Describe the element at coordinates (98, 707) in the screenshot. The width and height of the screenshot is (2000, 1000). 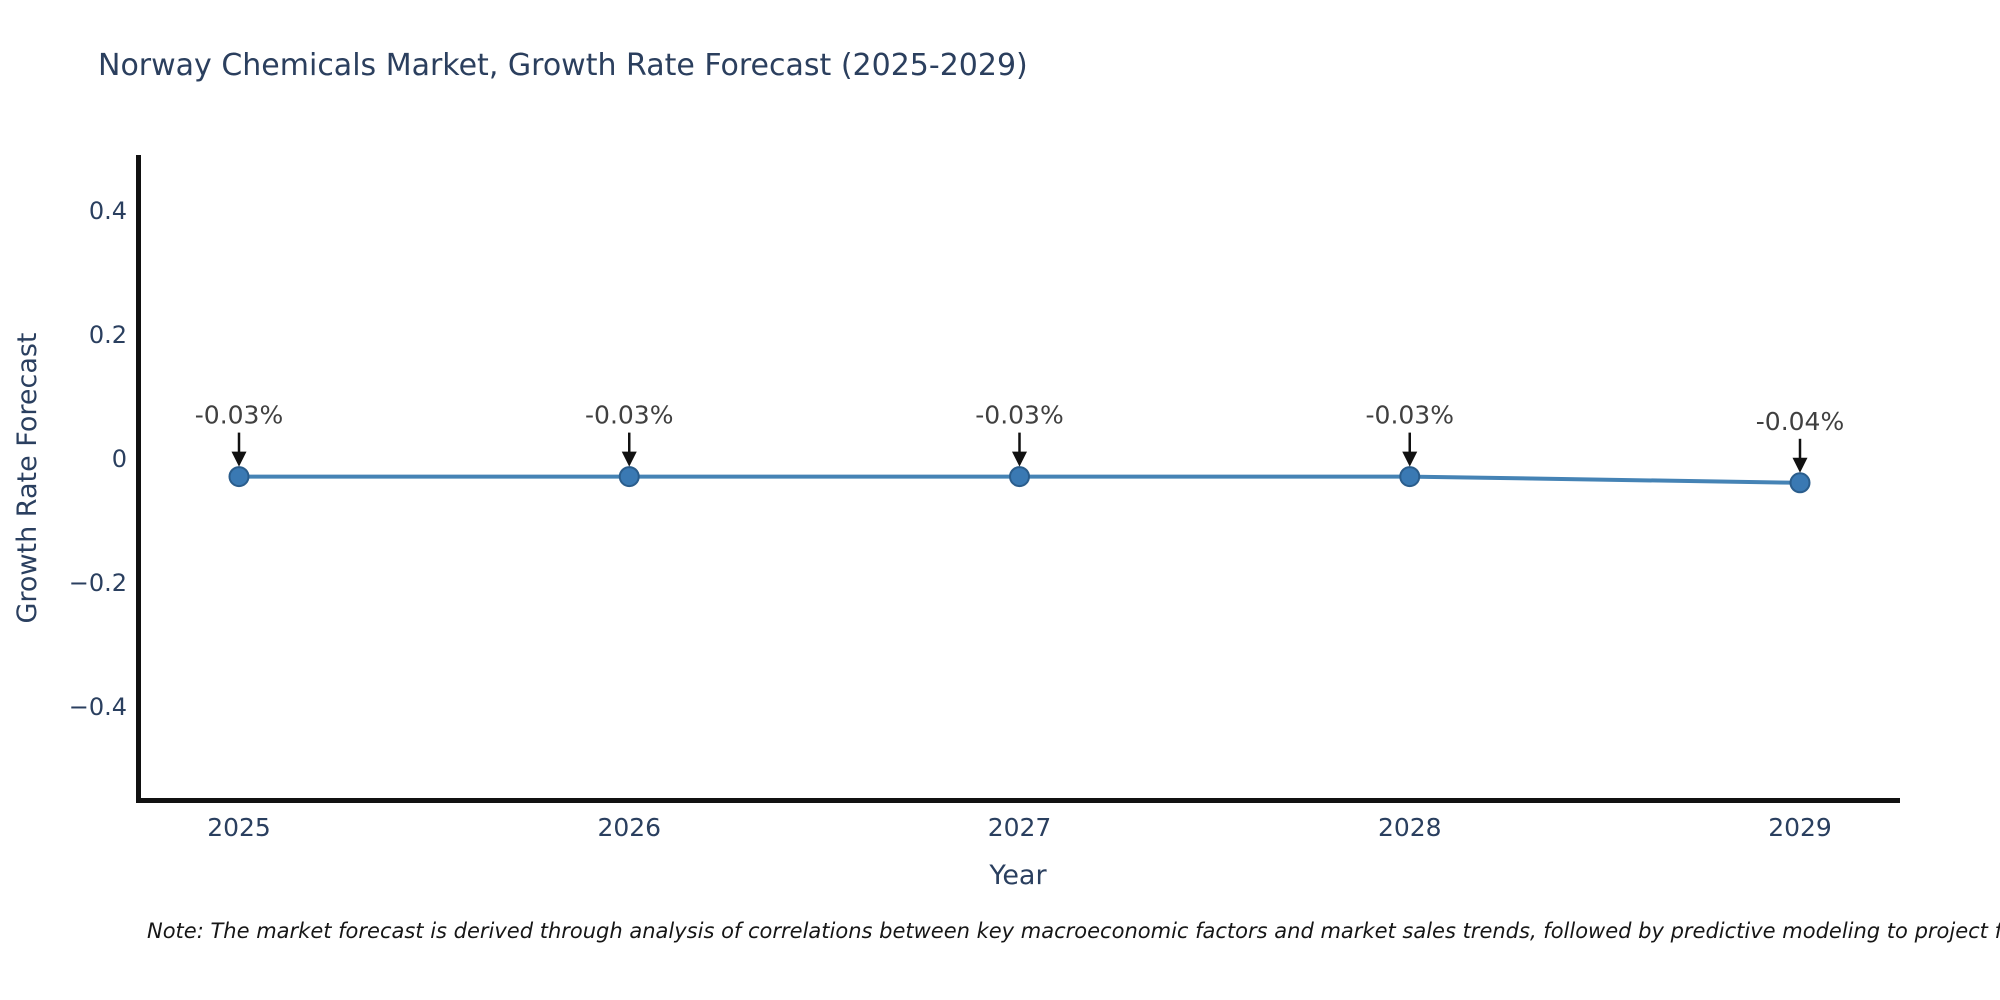
I see `y-tick-label: −0.4` at that location.